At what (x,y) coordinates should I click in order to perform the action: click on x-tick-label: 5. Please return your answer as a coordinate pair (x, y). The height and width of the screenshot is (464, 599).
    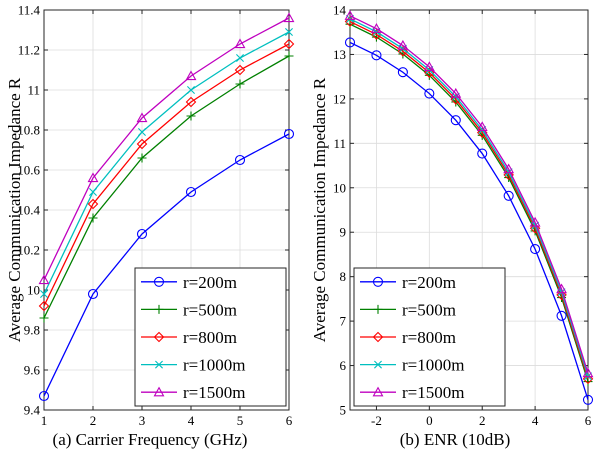
    Looking at the image, I should click on (240, 420).